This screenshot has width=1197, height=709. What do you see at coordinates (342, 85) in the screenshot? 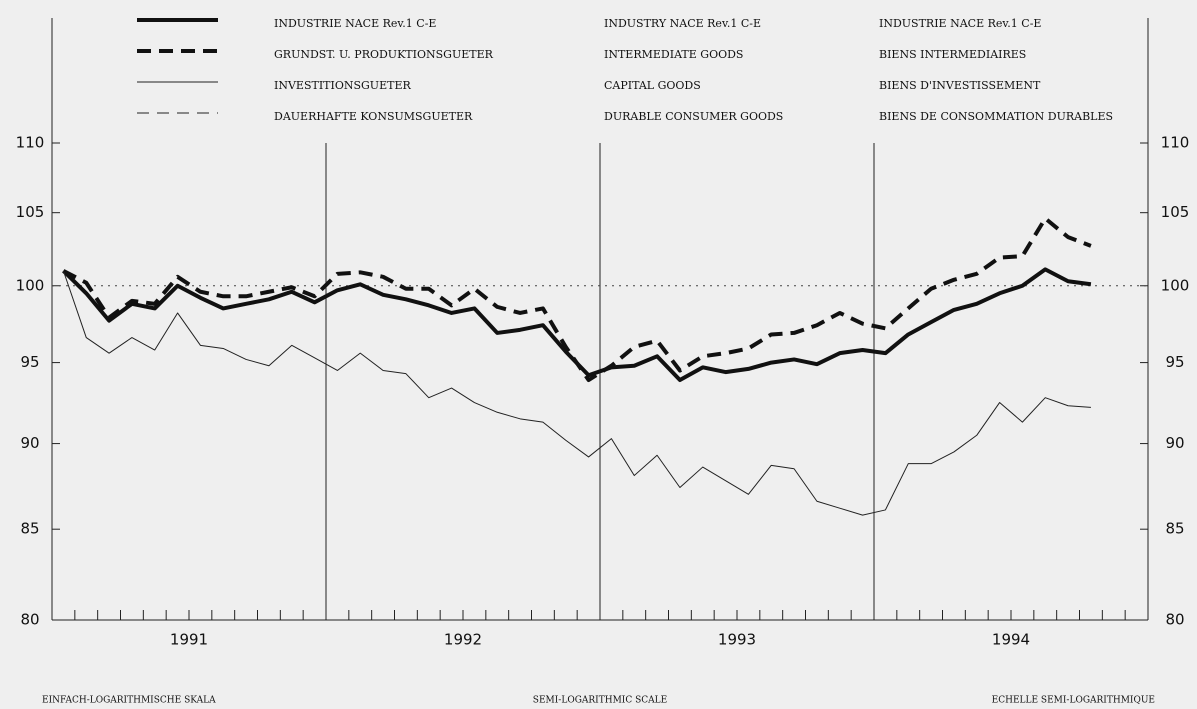
I see `legend-label: INVESTITIONSGUETER` at bounding box center [342, 85].